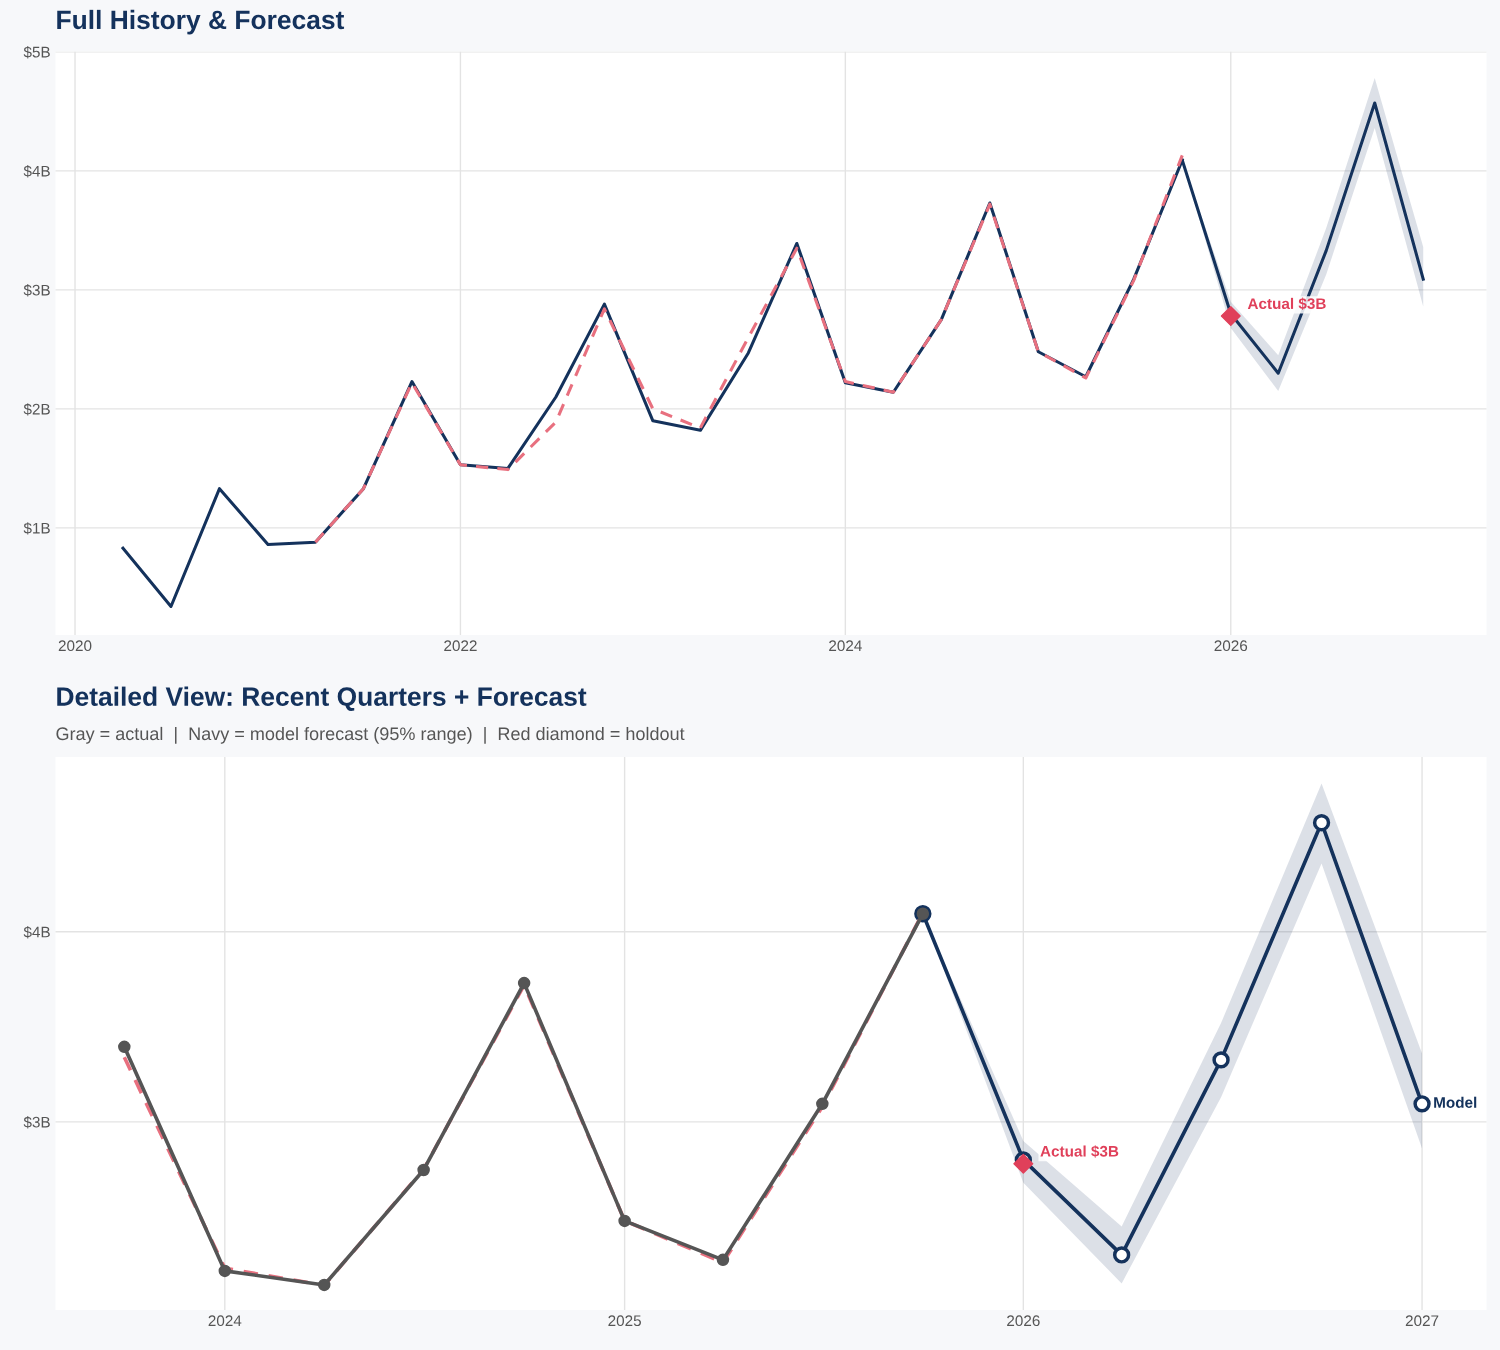  I want to click on chart-title: Detailed View: Recent Quarters + Forecast, so click(322, 698).